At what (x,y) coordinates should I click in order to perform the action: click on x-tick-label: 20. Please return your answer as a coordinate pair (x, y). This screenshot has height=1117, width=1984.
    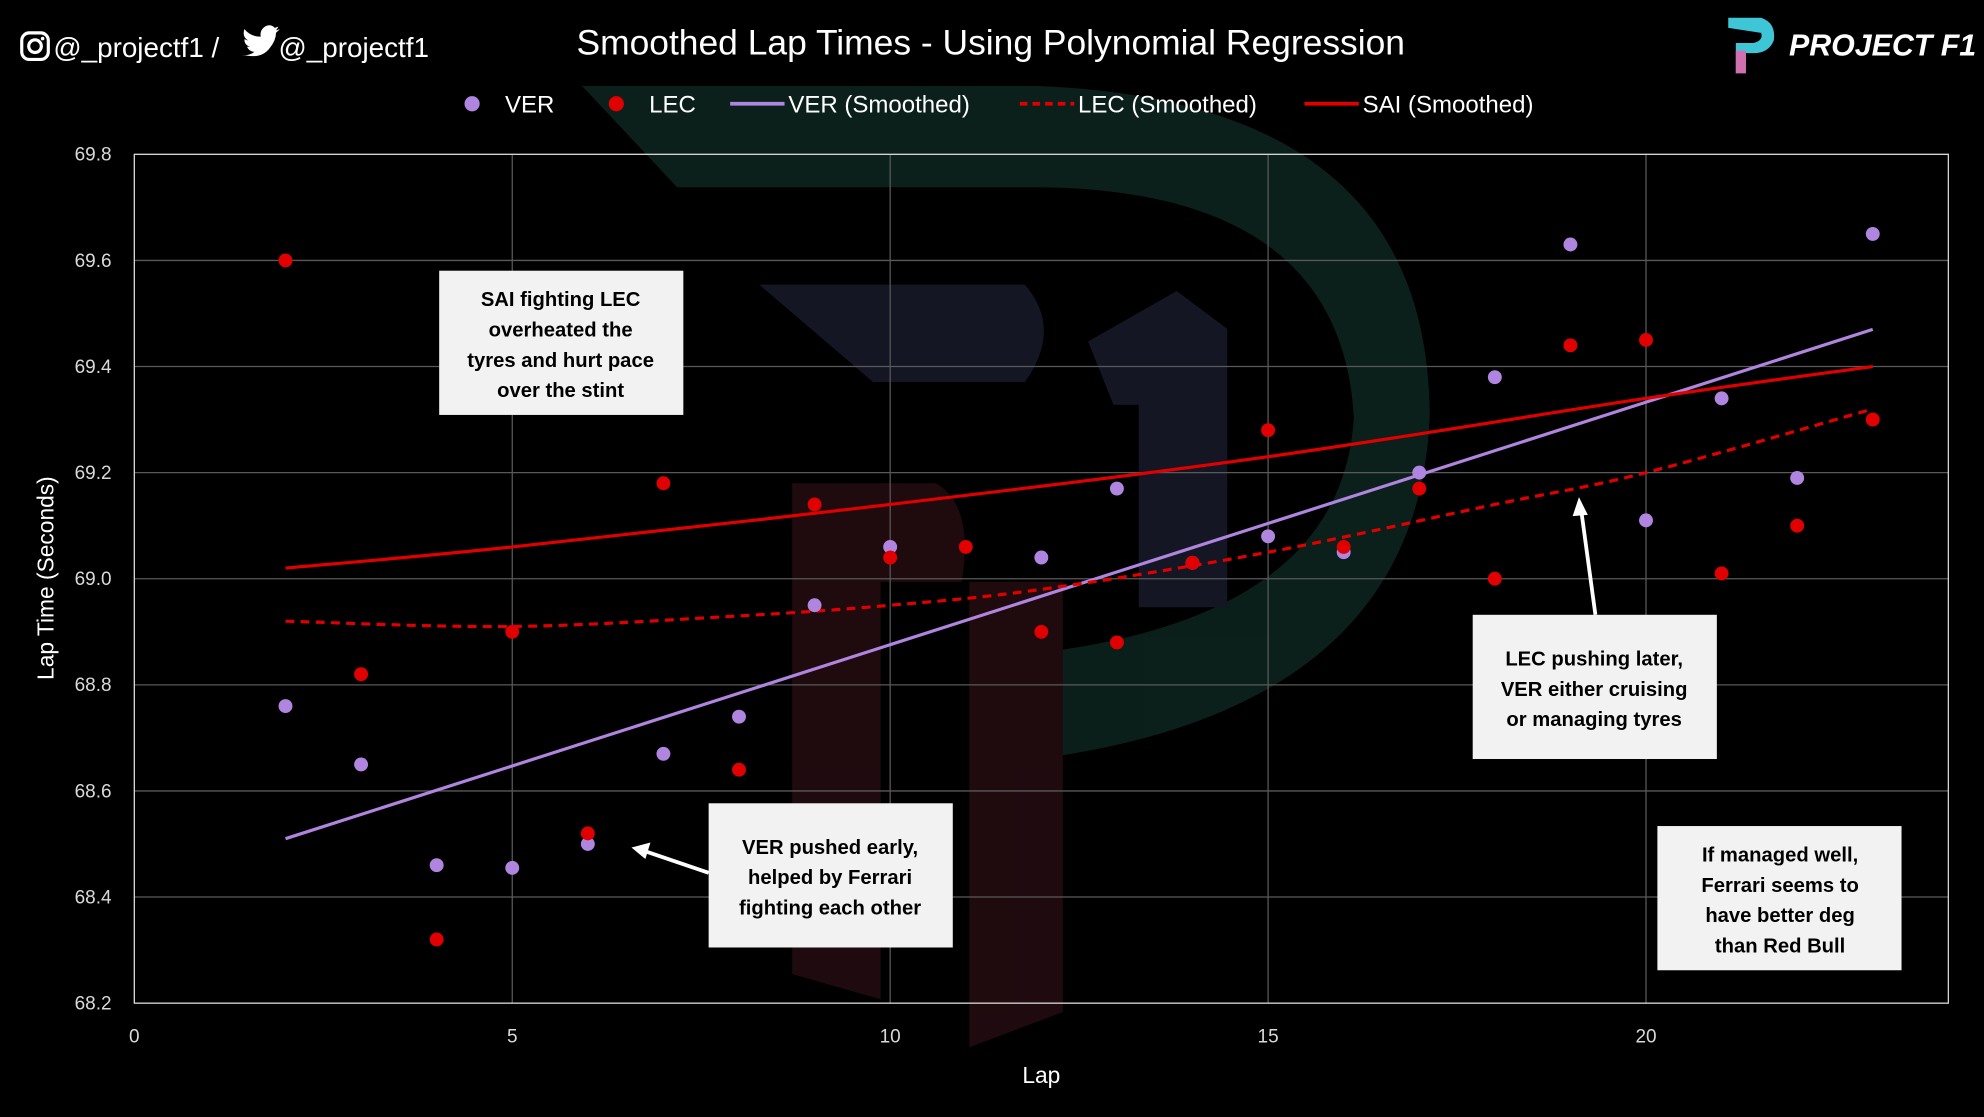
    Looking at the image, I should click on (1645, 1036).